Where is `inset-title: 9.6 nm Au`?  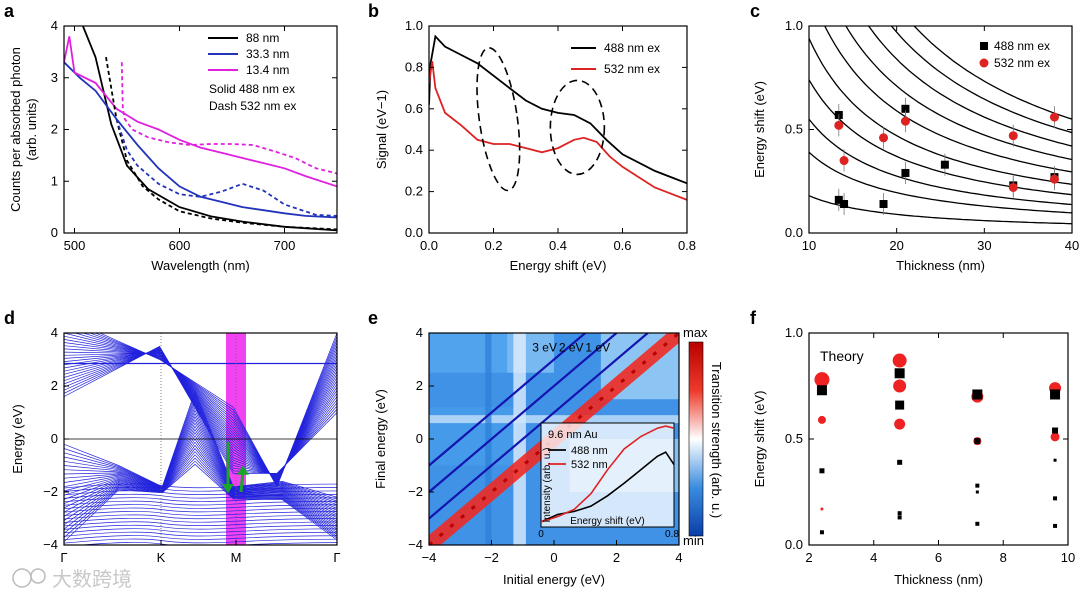 inset-title: 9.6 nm Au is located at coordinates (573, 435).